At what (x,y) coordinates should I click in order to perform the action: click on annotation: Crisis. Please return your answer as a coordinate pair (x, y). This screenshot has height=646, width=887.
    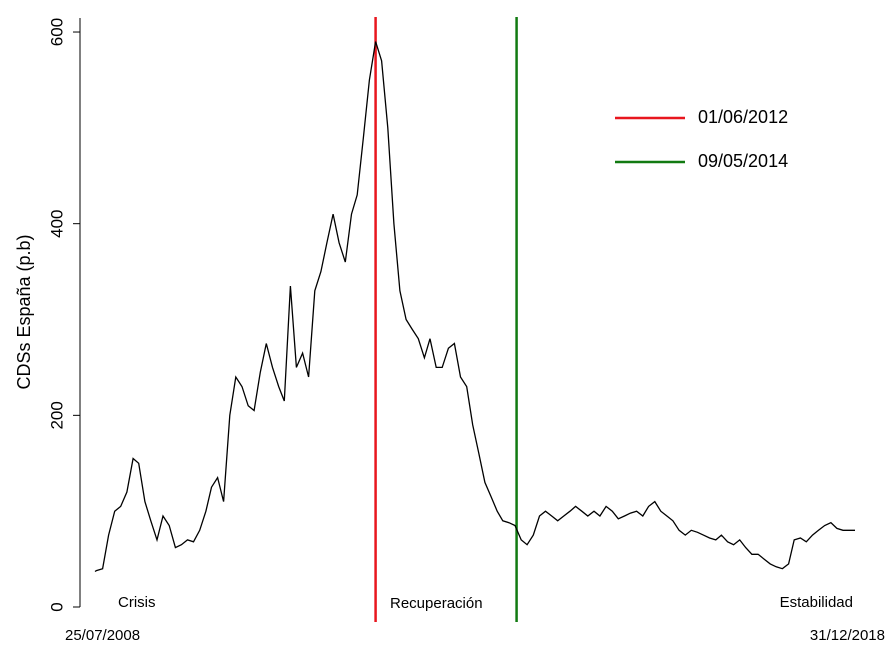
    Looking at the image, I should click on (137, 602).